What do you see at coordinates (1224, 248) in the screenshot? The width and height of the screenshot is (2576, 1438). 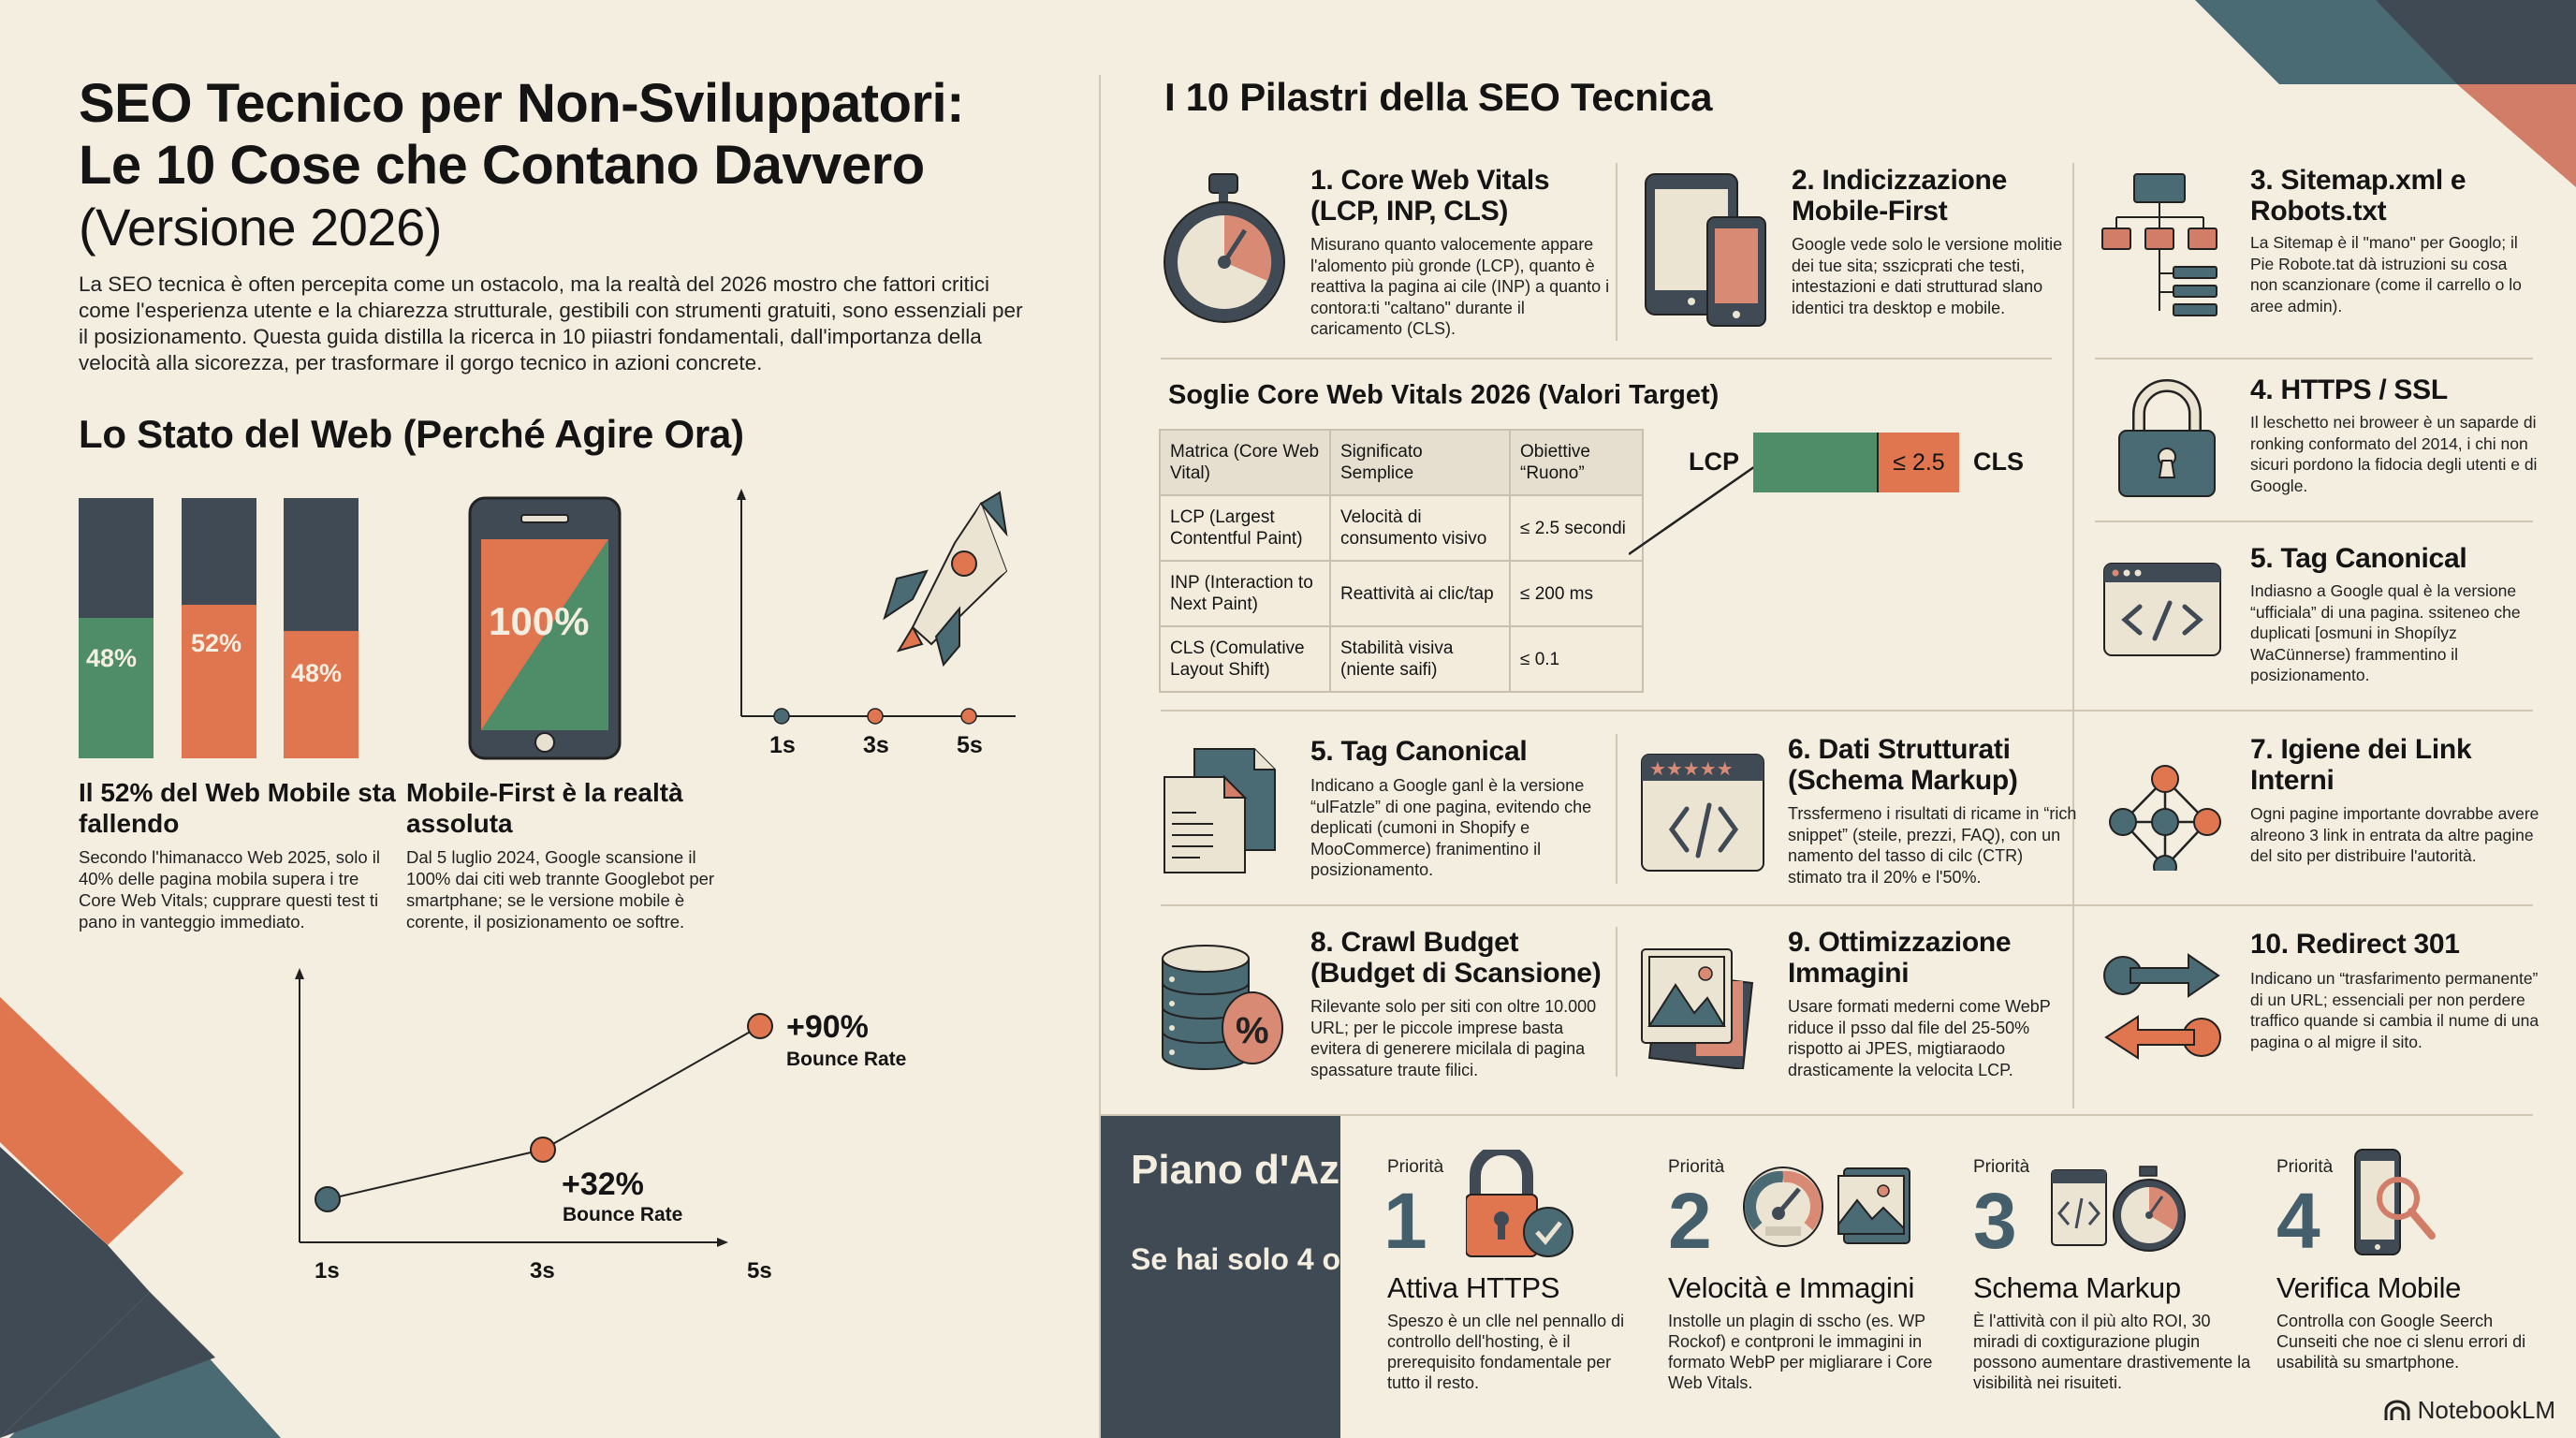 I see `stopwatch-icon` at bounding box center [1224, 248].